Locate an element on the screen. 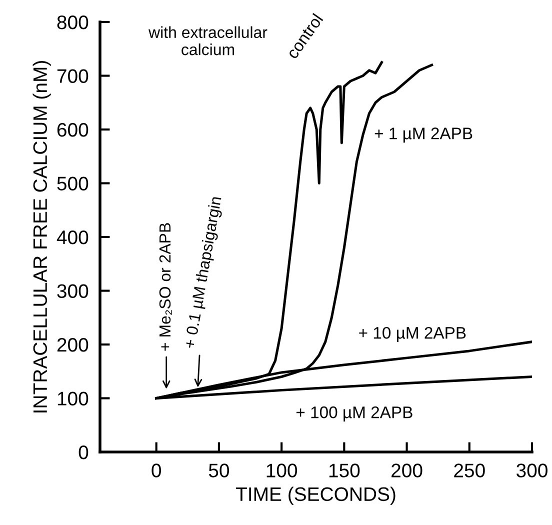  annotation: + Me₂SO or 2APB is located at coordinates (165, 287).